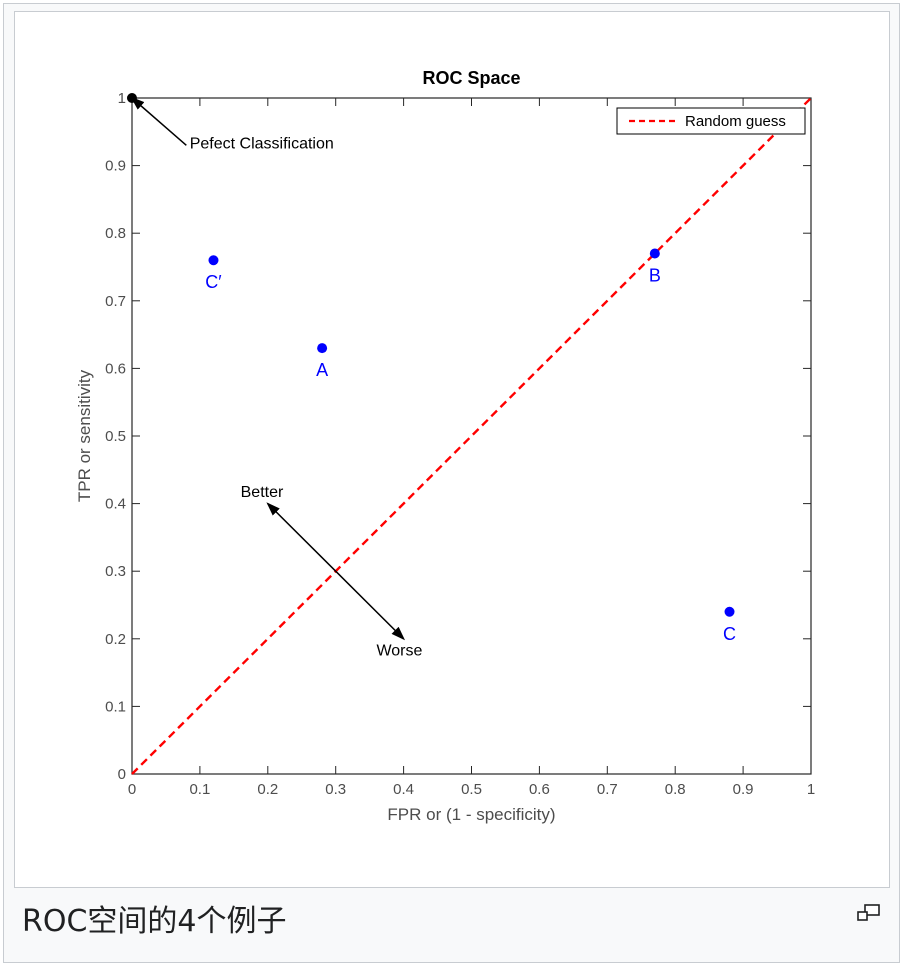 The width and height of the screenshot is (905, 972). Describe the element at coordinates (122, 774) in the screenshot. I see `y-tick-label: 0` at that location.